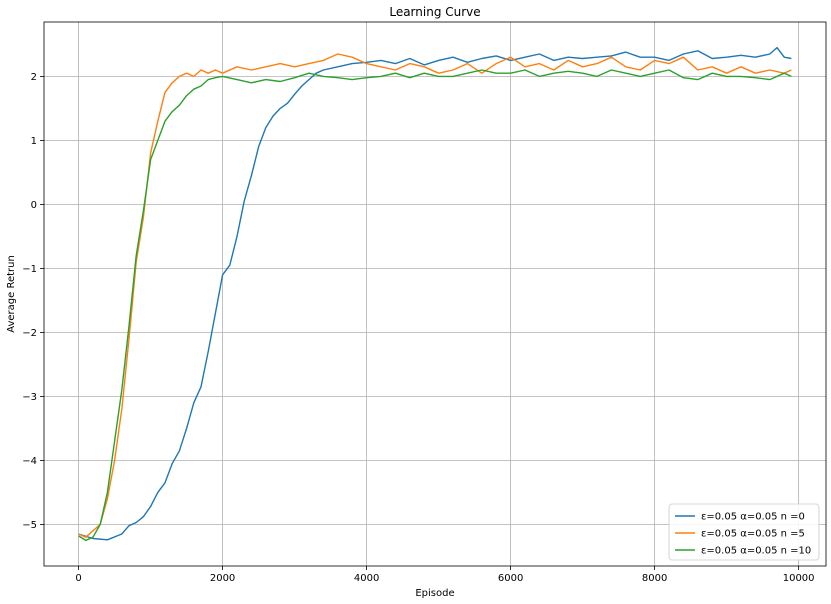 The image size is (831, 604). Describe the element at coordinates (434, 593) in the screenshot. I see `x-axis-label: Episode` at that location.